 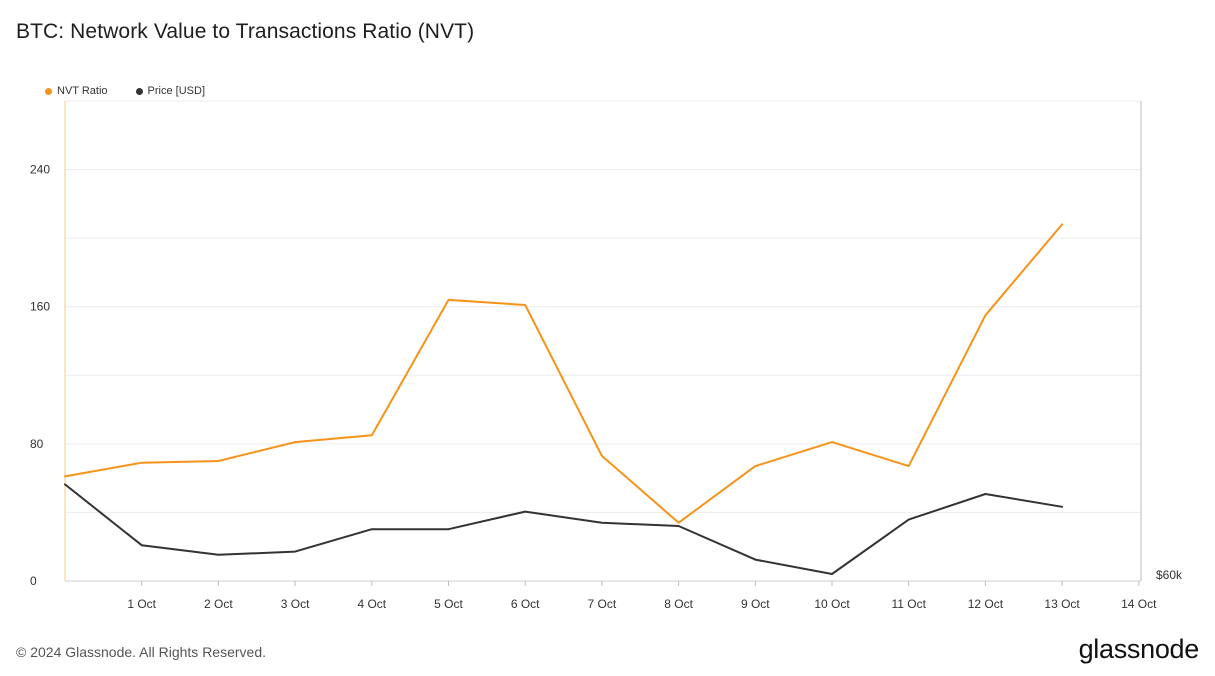 What do you see at coordinates (525, 604) in the screenshot?
I see `x-tick-label: 6 Oct` at bounding box center [525, 604].